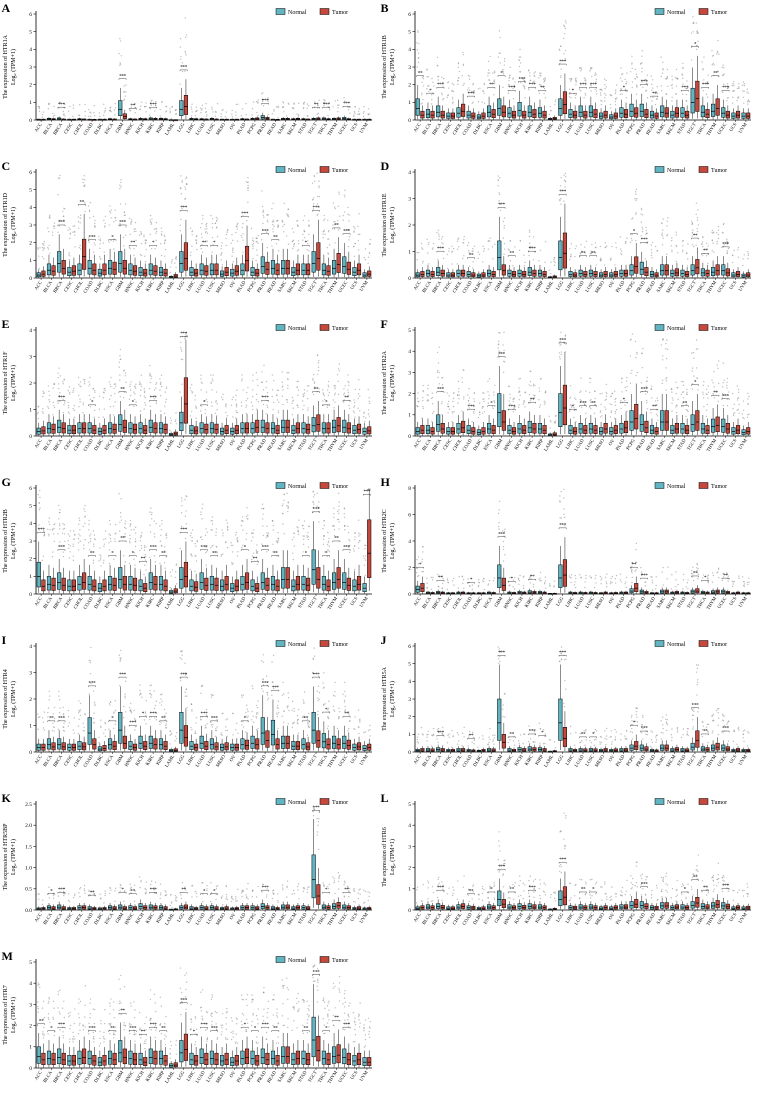 The width and height of the screenshot is (758, 1107). I want to click on y-axis-label-gene: The expression of HTR1A, so click(5, 66).